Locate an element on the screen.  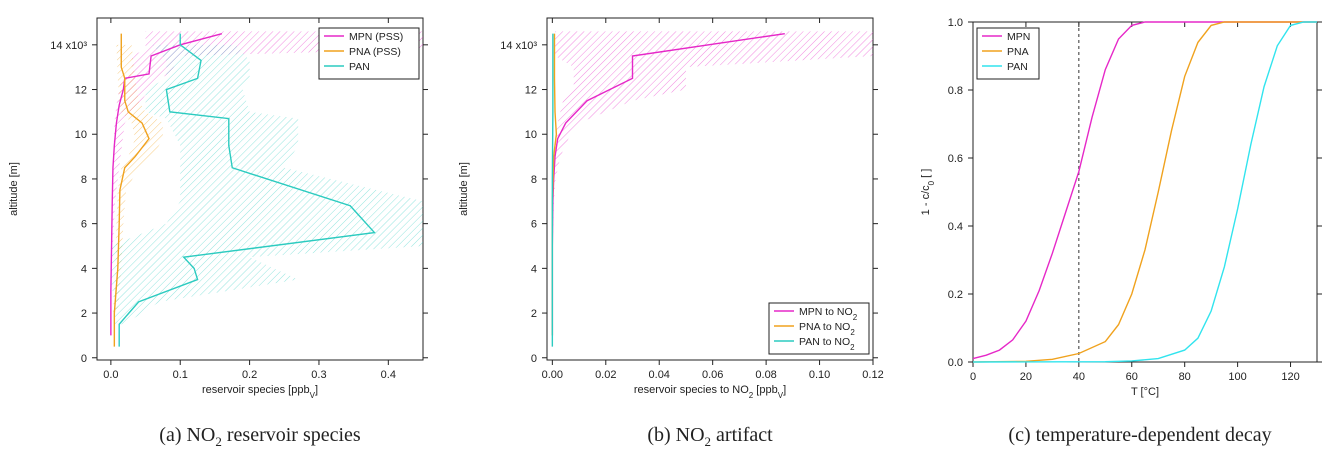
x-tick-label: 60 is located at coordinates (1132, 377).